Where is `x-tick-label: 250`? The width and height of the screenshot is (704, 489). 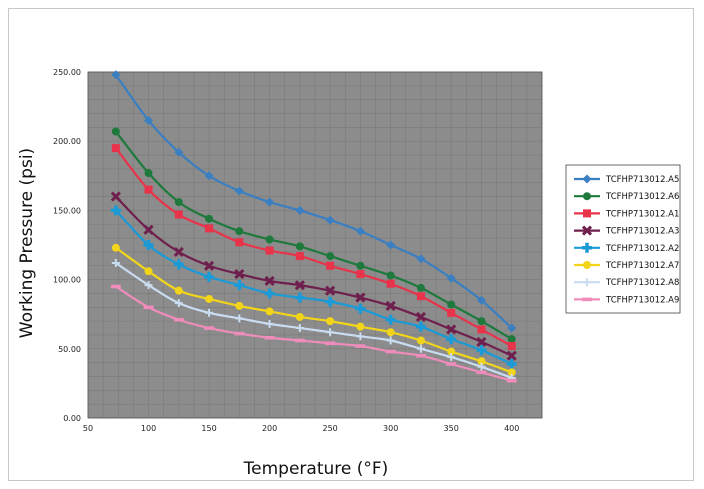
x-tick-label: 250 is located at coordinates (329, 428).